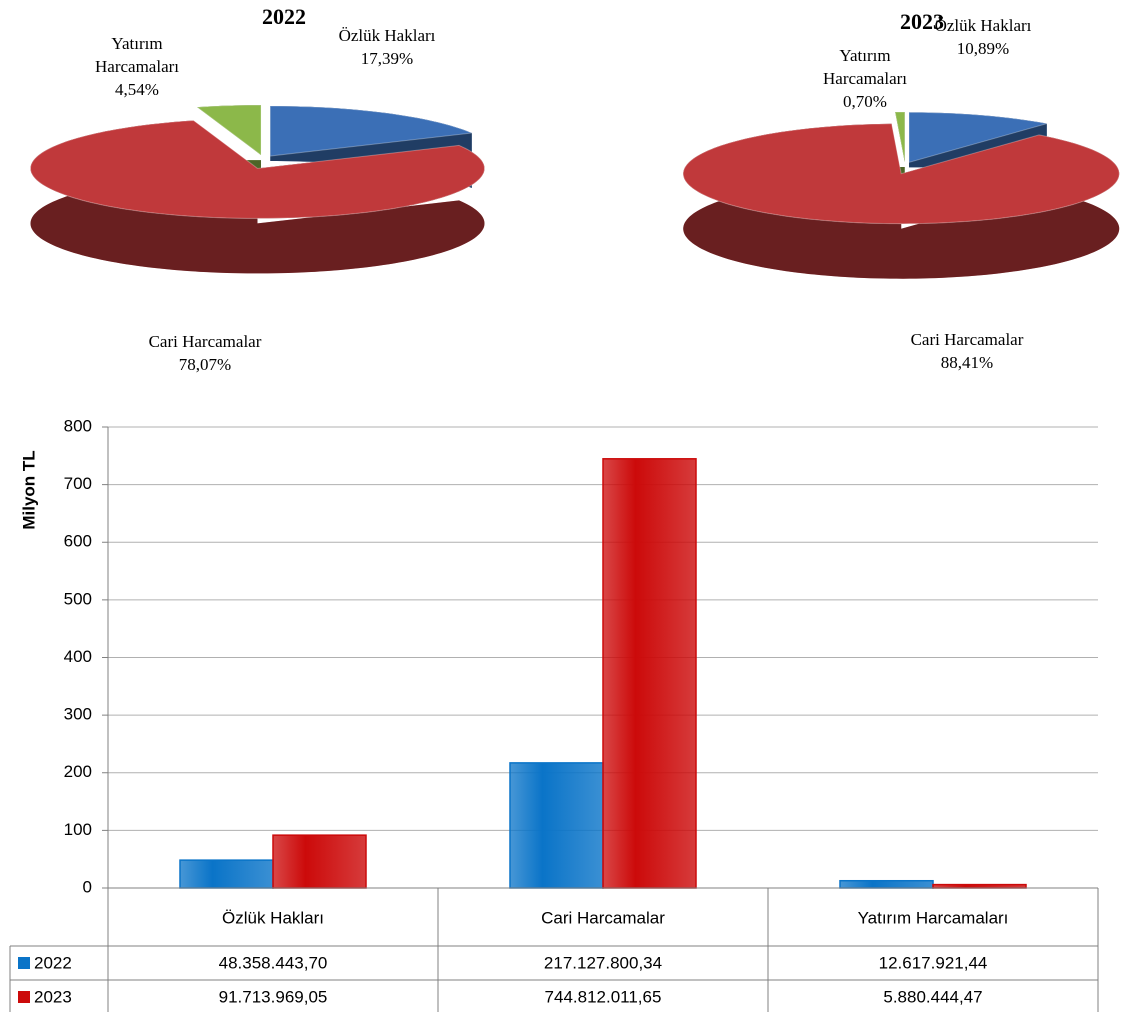 Image resolution: width=1125 pixels, height=1012 pixels. What do you see at coordinates (205, 364) in the screenshot?
I see `pie-label-value: 78,07%` at bounding box center [205, 364].